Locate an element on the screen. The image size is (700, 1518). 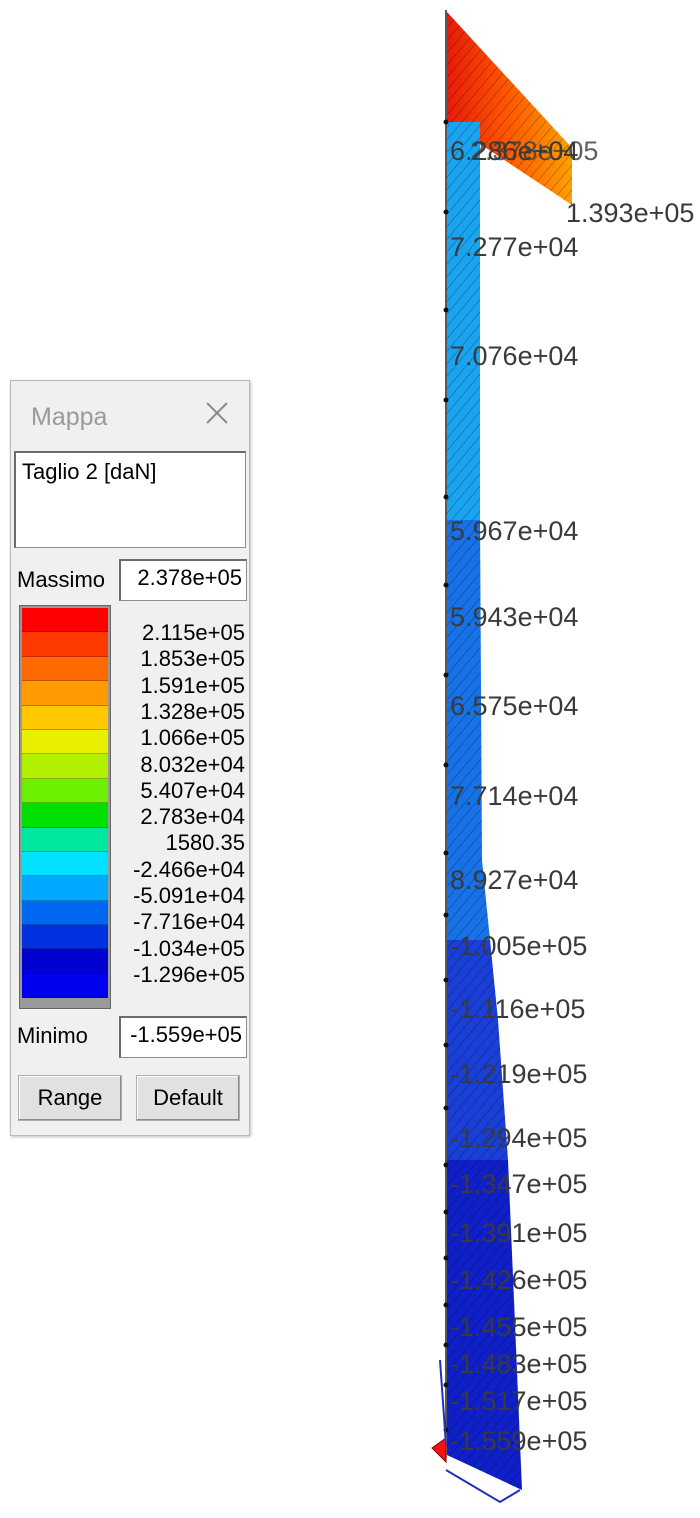
scale-tick-label: -2.466e+04 is located at coordinates (189, 869).